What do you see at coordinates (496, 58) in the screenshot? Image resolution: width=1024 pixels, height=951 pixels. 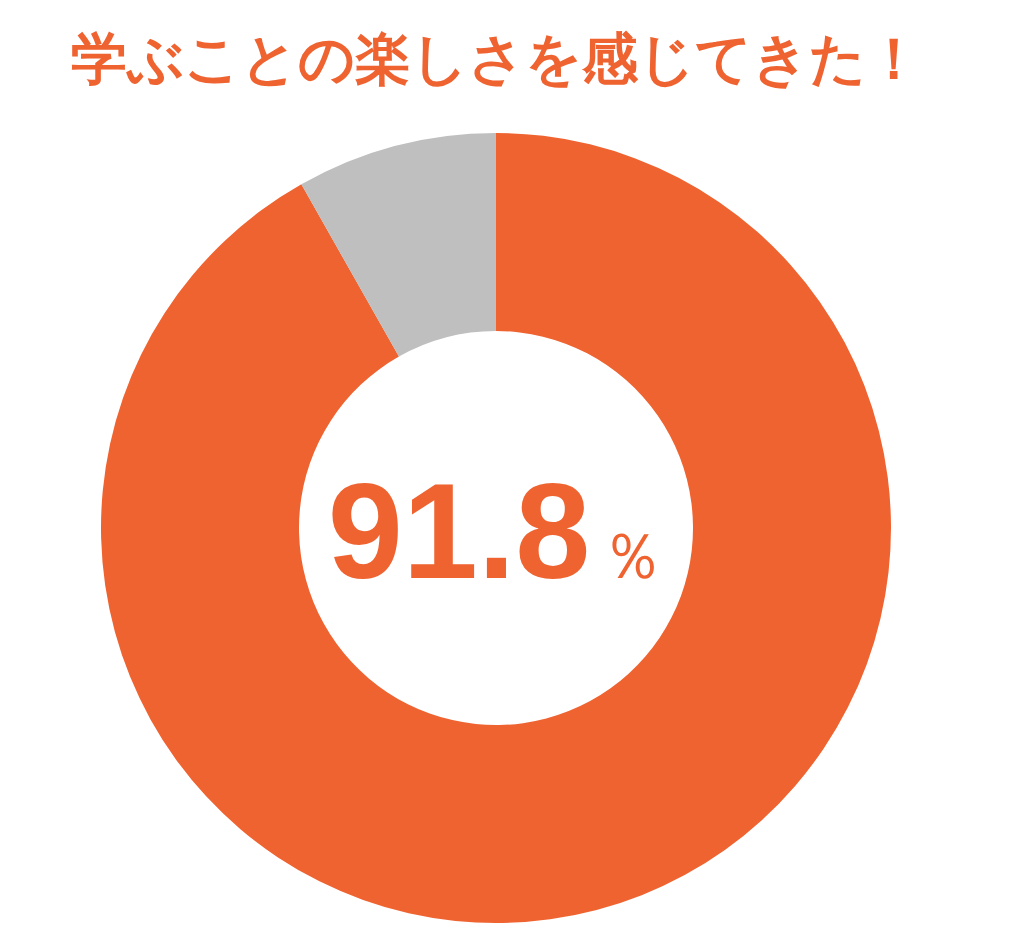 I see `chart-title: 学ぶことの楽しさを感じてきた！` at bounding box center [496, 58].